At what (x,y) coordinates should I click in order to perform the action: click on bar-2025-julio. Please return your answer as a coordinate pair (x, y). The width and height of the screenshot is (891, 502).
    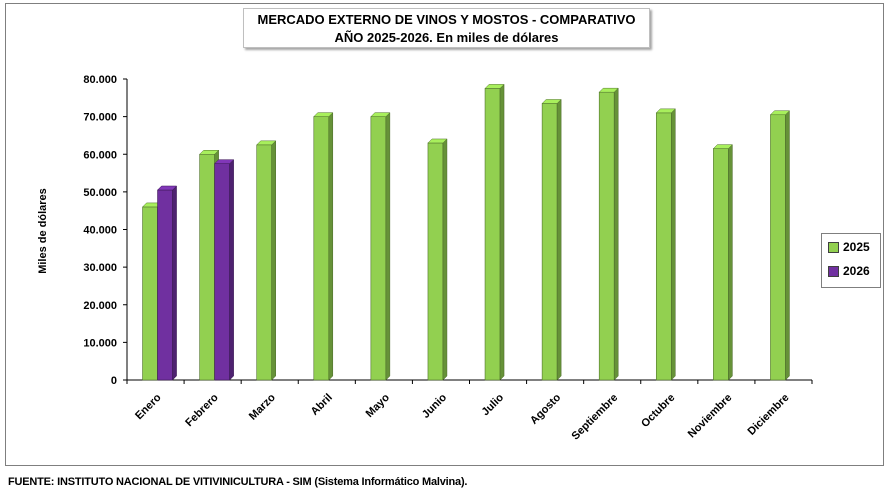
    Looking at the image, I should click on (494, 232).